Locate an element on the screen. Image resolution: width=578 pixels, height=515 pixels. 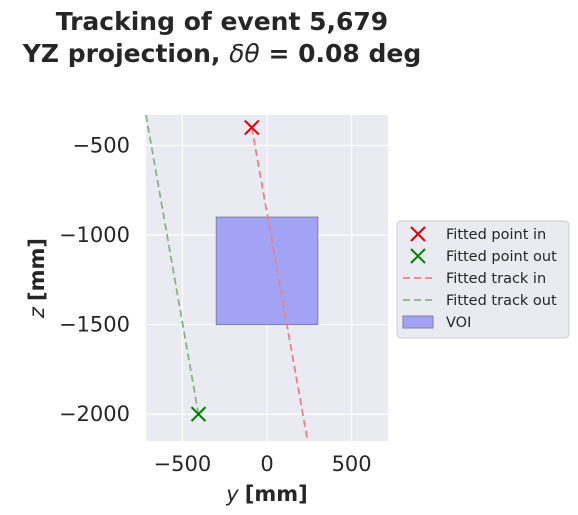
x-axis-label: y [mm] is located at coordinates (266, 494).